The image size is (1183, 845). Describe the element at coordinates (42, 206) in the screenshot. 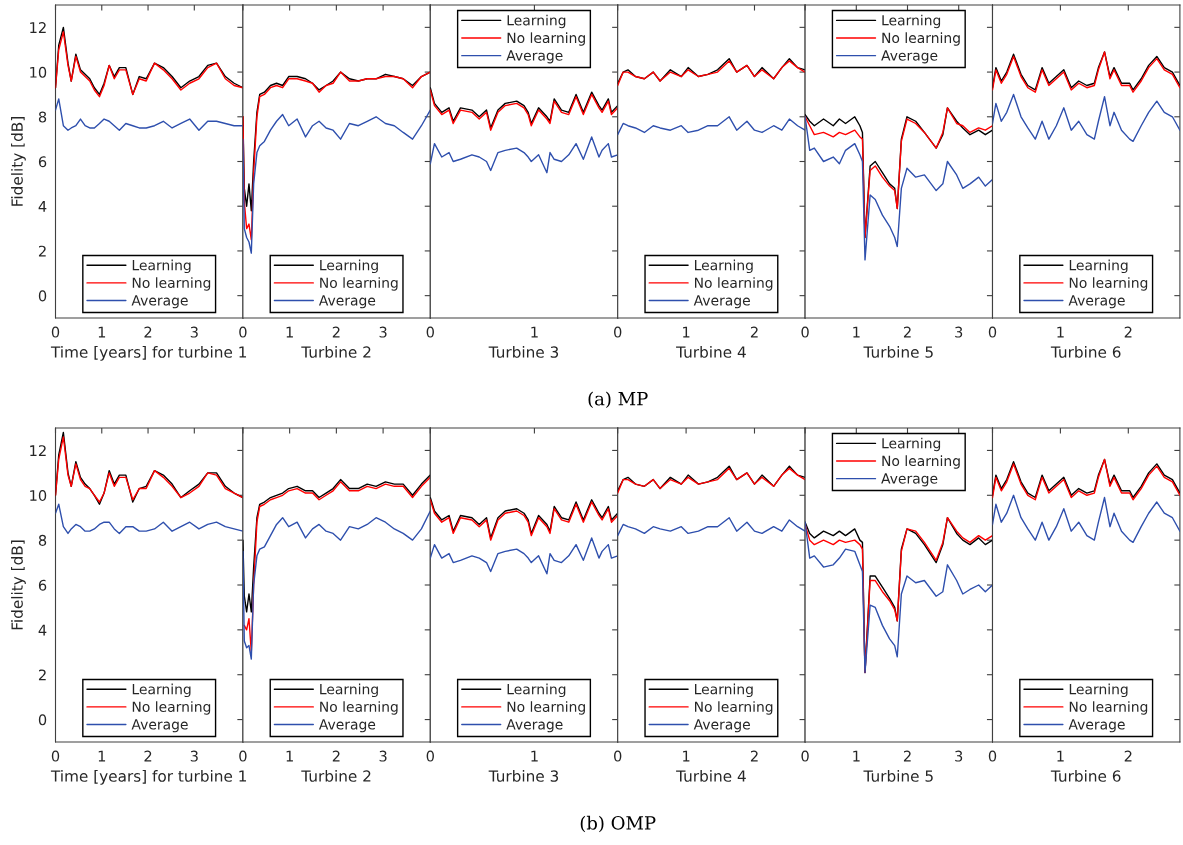

I see `y-tick-label: 4` at that location.